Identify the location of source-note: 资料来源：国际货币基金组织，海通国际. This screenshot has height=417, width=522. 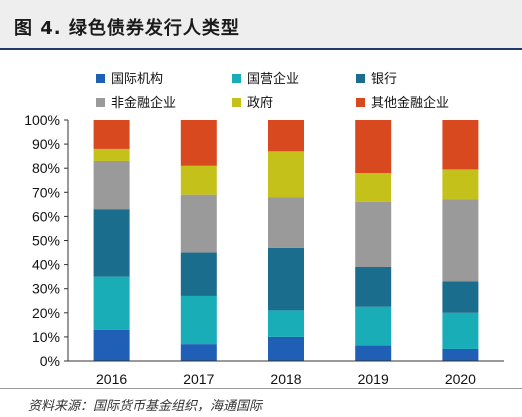
(145, 406).